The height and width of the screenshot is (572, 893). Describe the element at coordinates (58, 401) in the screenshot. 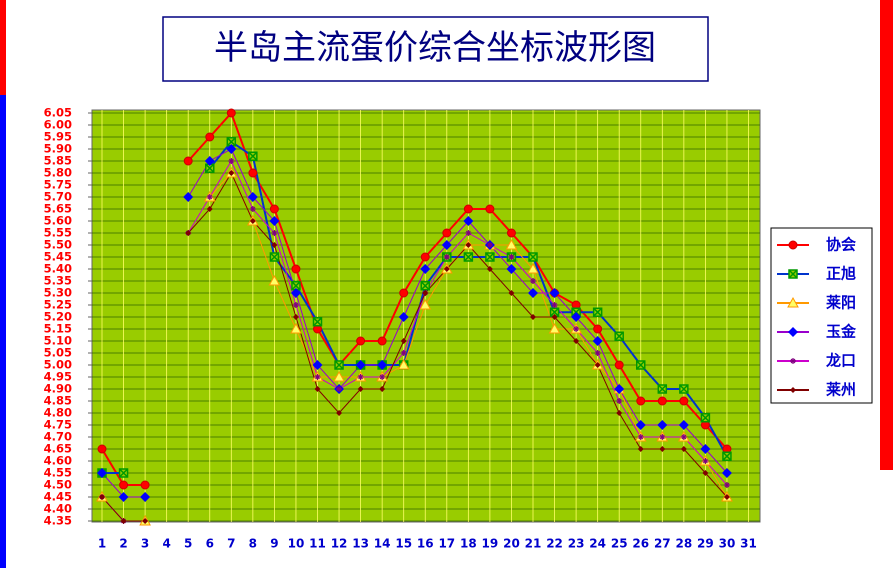

I see `y-tick-label: 4.85` at that location.